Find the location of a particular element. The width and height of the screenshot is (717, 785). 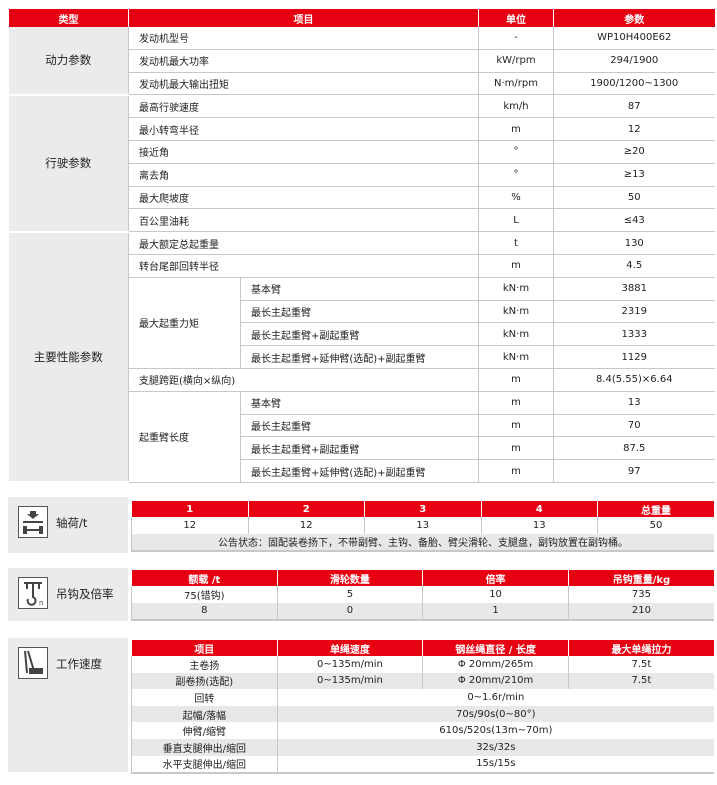

table-cell: 75(错钩) is located at coordinates (204, 594).